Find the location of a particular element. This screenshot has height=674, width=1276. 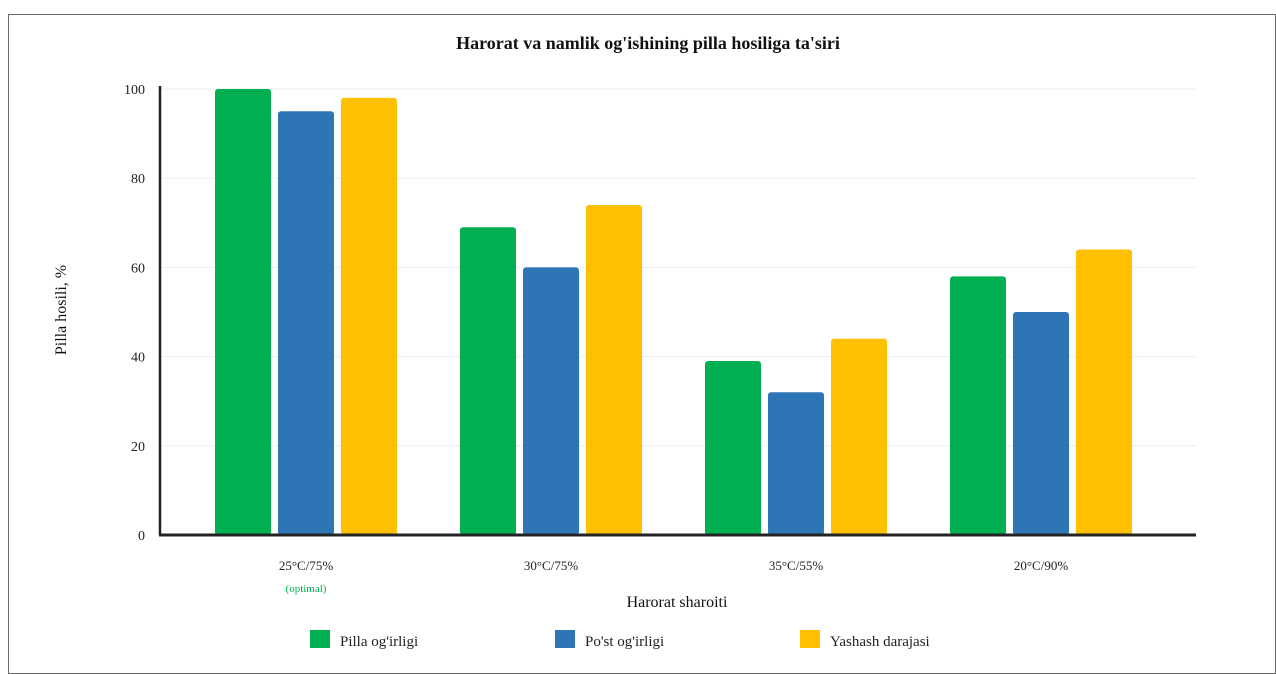

y-tick-label: 0 is located at coordinates (141, 536).